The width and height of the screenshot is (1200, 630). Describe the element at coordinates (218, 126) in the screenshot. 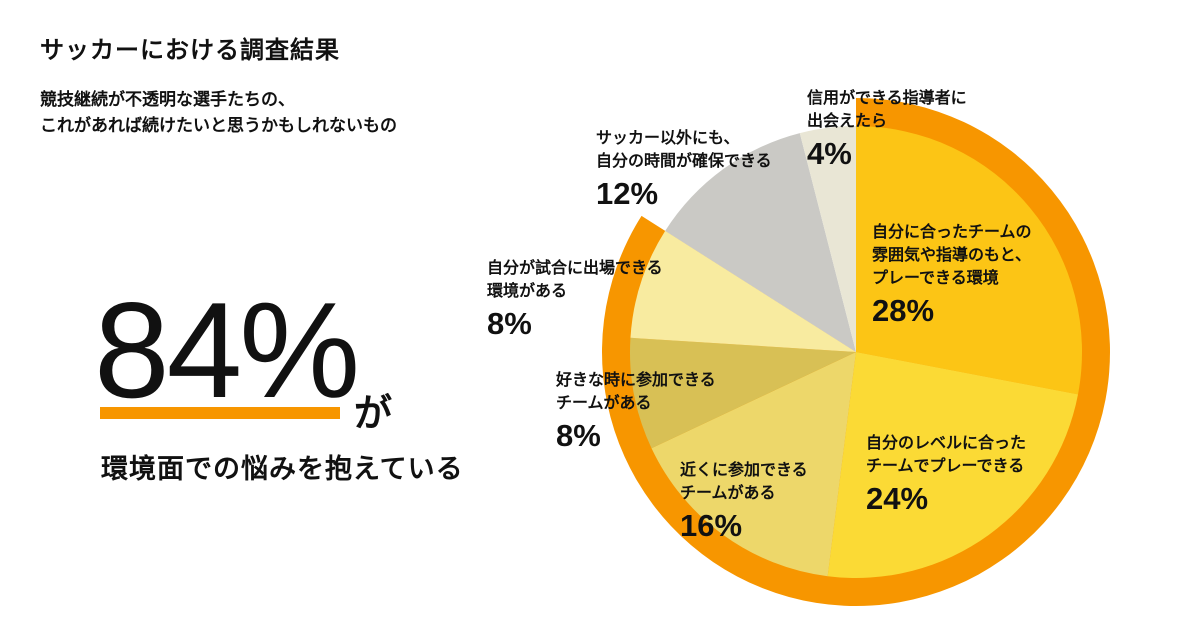

I see `subtitle-line: これがあれば続けたいと思うかもしれないもの` at that location.